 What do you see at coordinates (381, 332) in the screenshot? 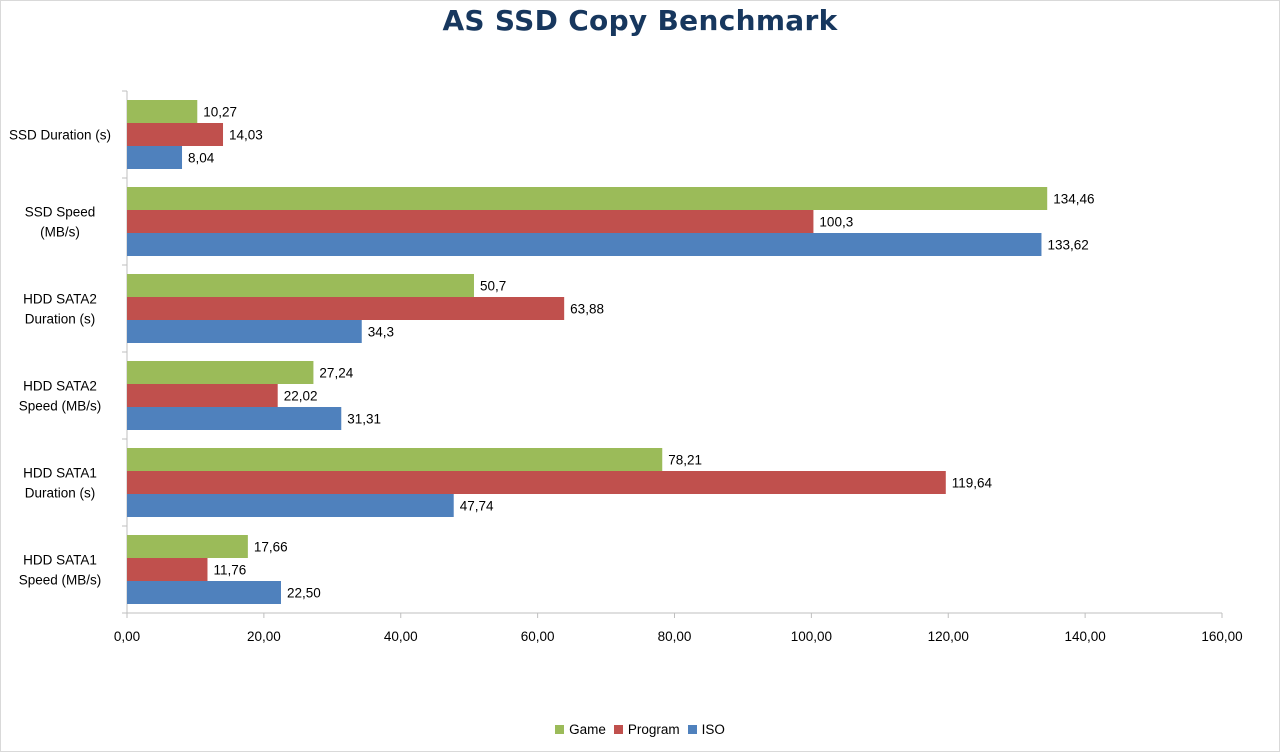
I see `data-label: 34,3` at bounding box center [381, 332].